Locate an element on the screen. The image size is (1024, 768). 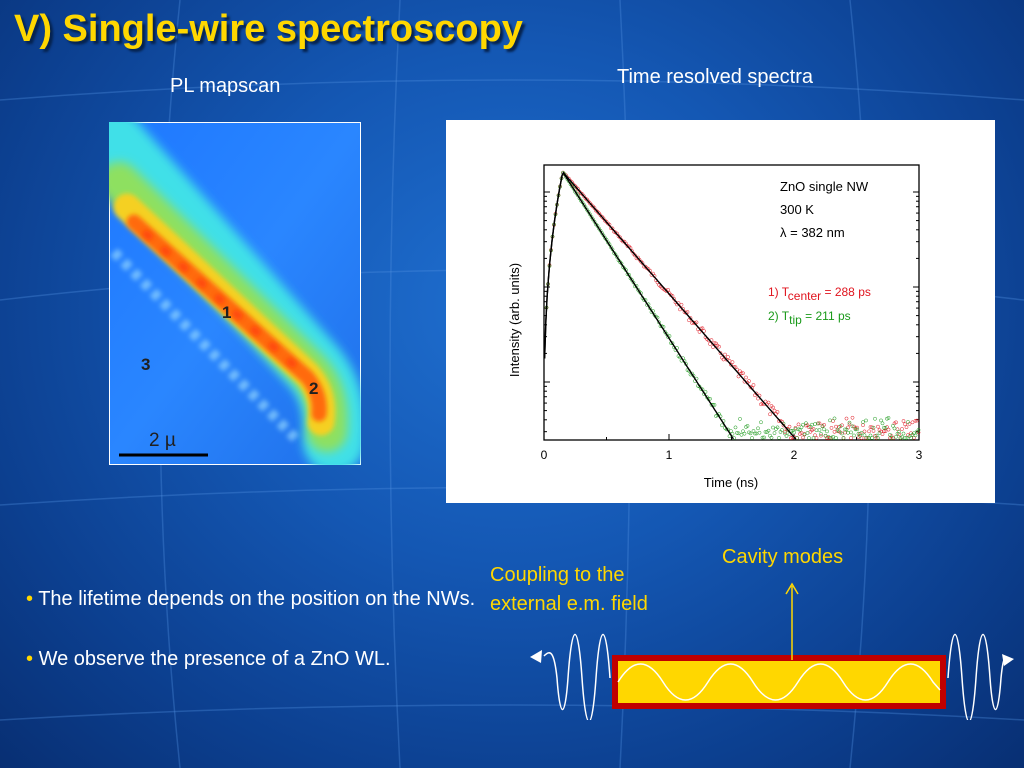
legend-center-suffix: = 288 ps is located at coordinates (846, 292).